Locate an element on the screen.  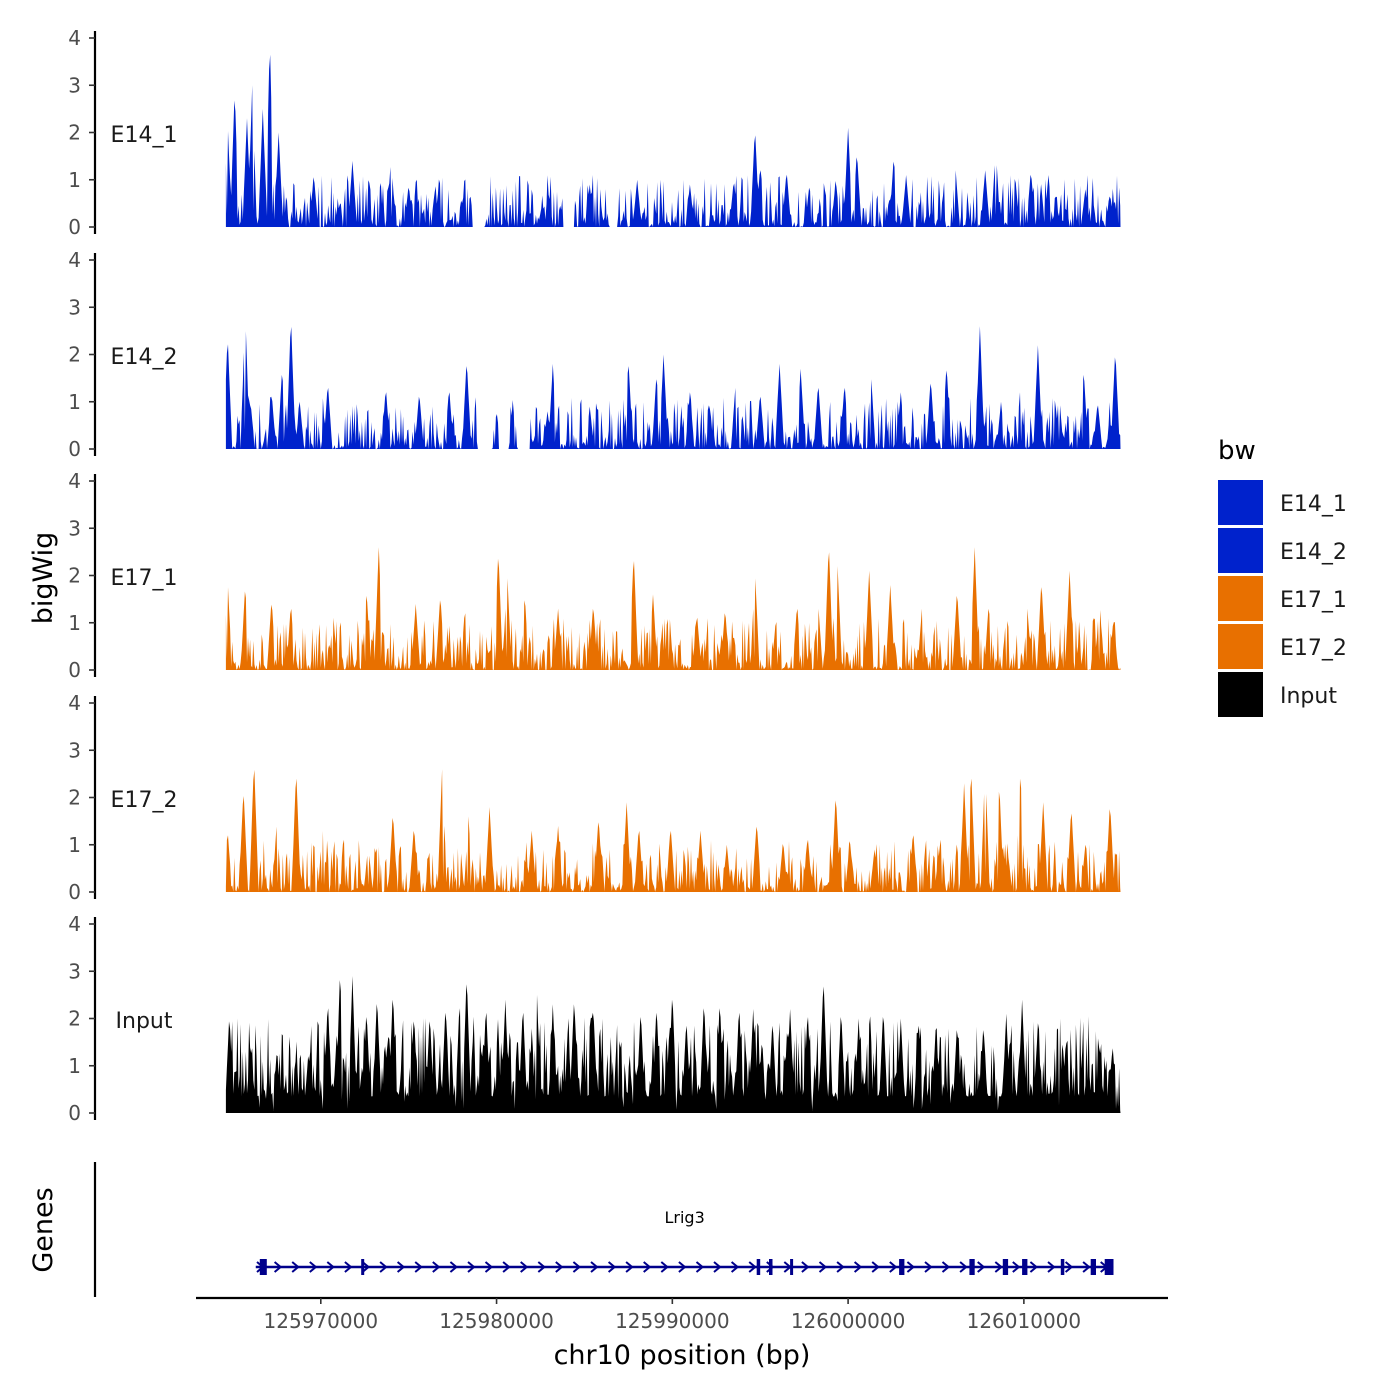
track-E14_1: 0 1 2 3 4 E14_1 is located at coordinates (594, 132).